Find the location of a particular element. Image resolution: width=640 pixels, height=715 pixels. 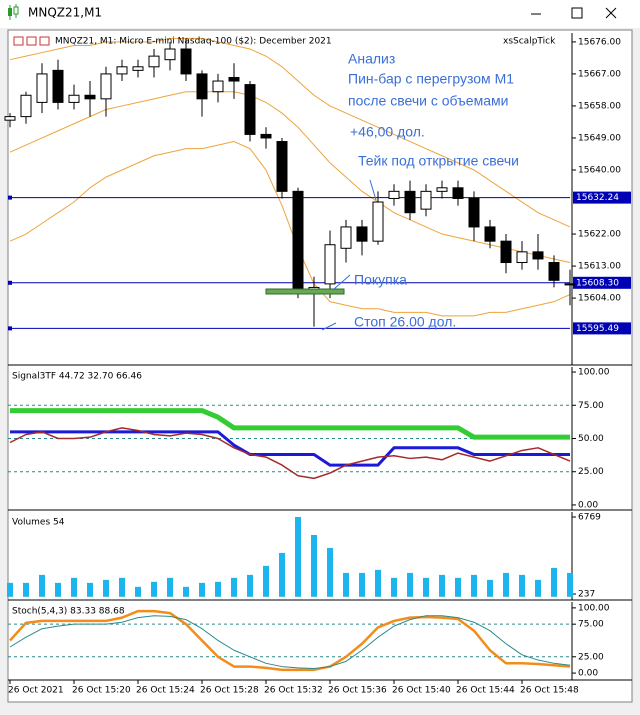

x-tick-label: 26 Oct 15:36 is located at coordinates (357, 691).